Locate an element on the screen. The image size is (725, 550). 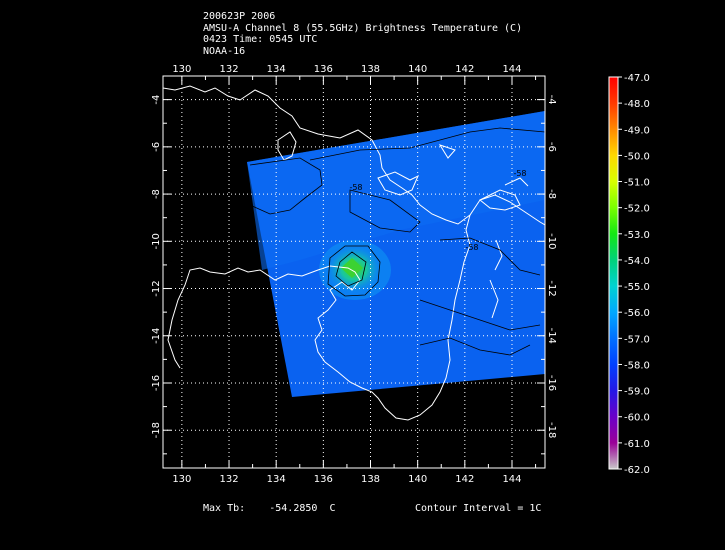
lat-label-left: -10 is located at coordinates (156, 241).